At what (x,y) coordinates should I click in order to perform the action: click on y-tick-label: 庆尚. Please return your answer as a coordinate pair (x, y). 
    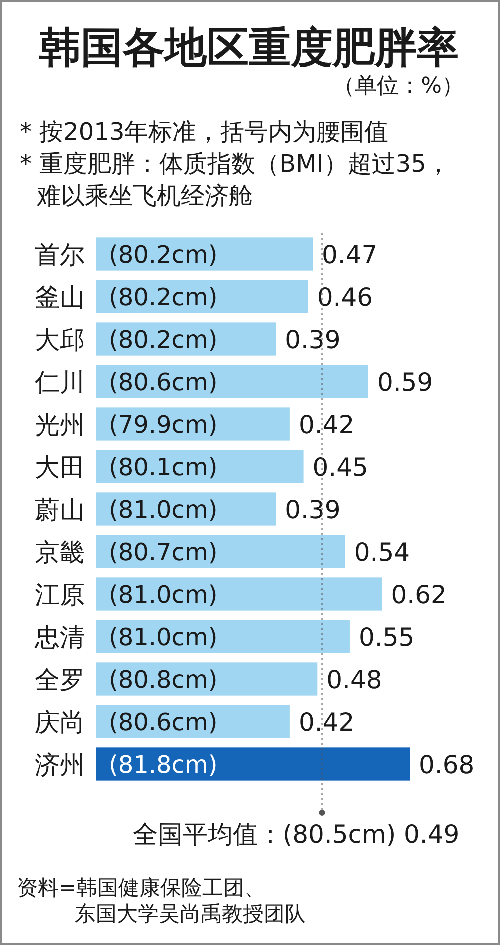
    Looking at the image, I should click on (60, 722).